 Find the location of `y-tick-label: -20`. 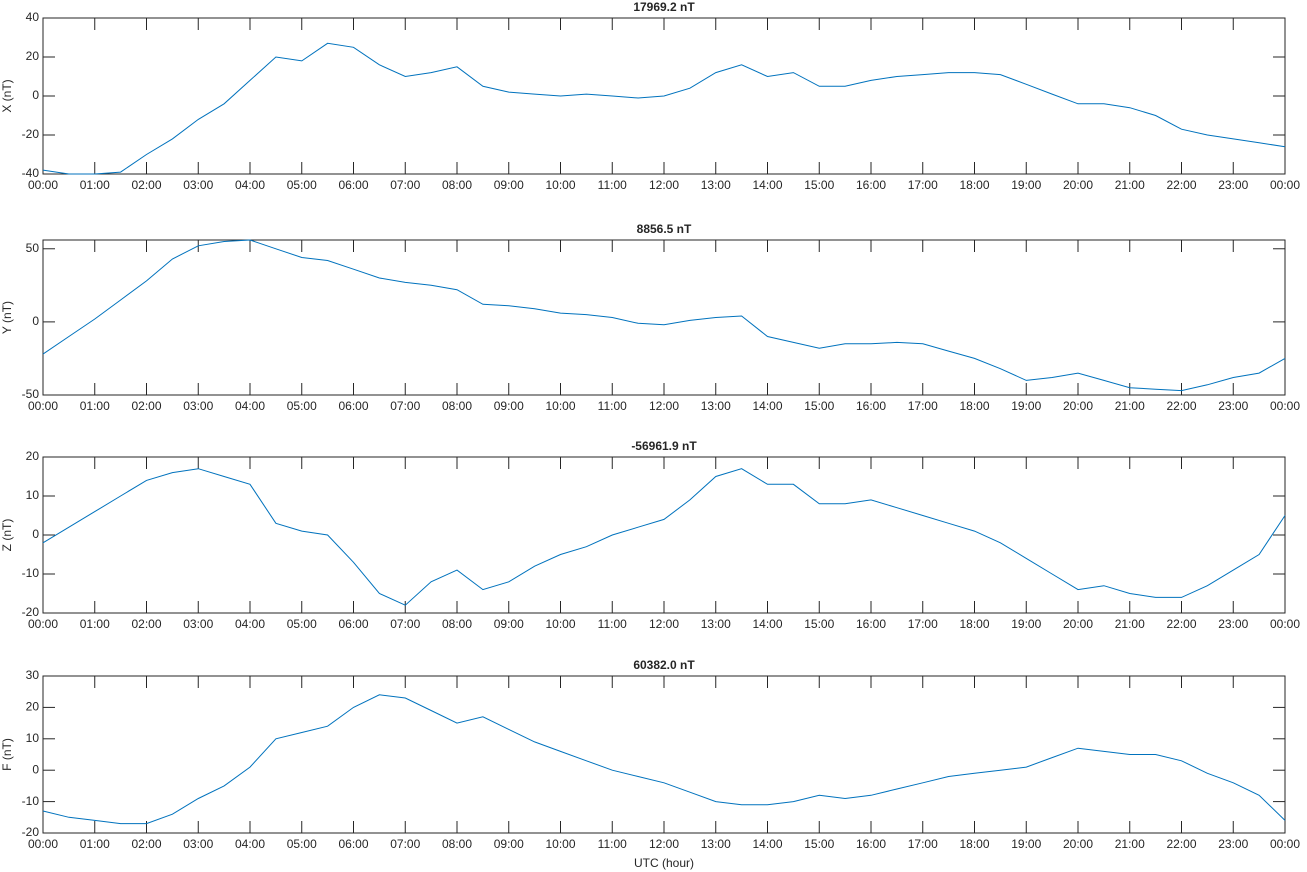

y-tick-label: -20 is located at coordinates (31, 134).